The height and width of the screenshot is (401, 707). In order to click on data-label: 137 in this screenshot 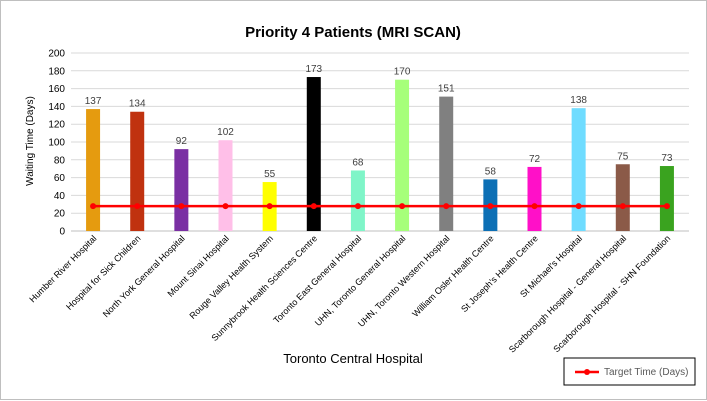, I will do `click(93, 101)`.